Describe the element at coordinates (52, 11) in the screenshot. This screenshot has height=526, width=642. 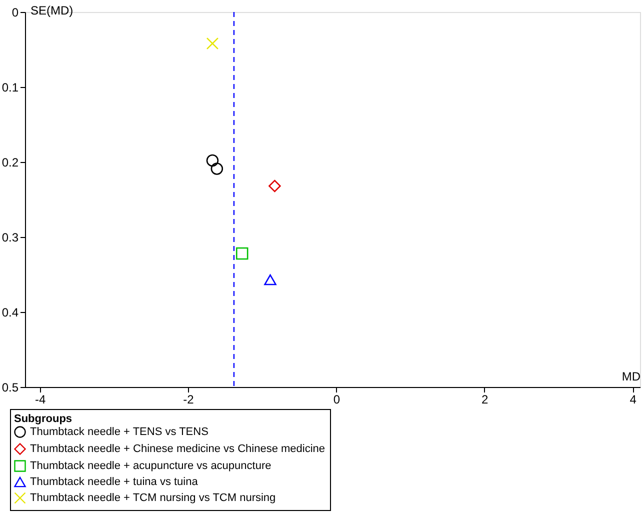
I see `y-axis-title: SE(MD)` at that location.